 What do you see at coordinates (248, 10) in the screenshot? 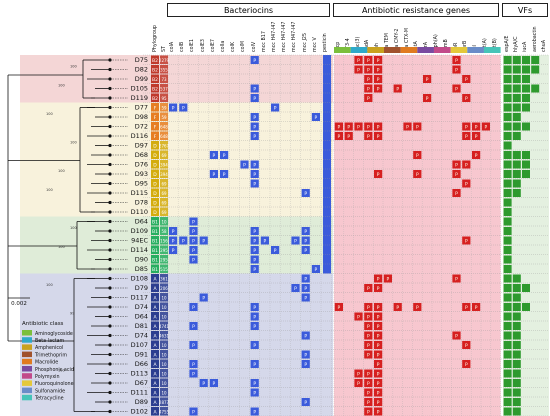
I see `bacteriocins-header: Bacteriocins` at bounding box center [248, 10].